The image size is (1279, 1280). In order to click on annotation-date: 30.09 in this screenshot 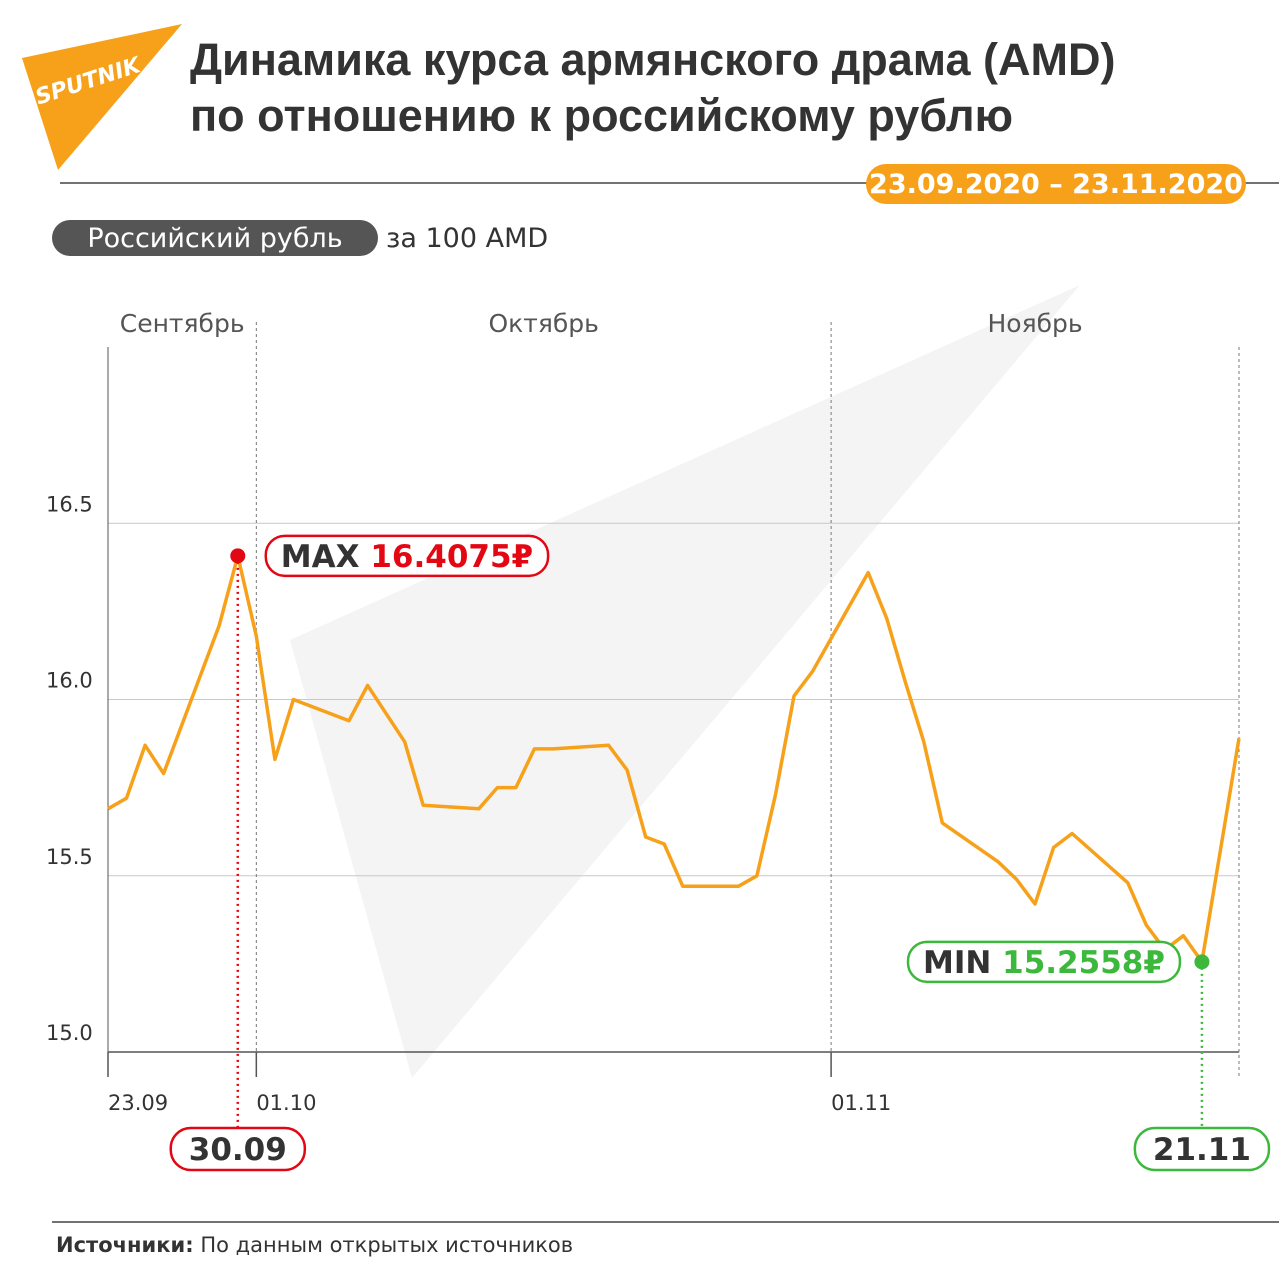, I will do `click(238, 1150)`.